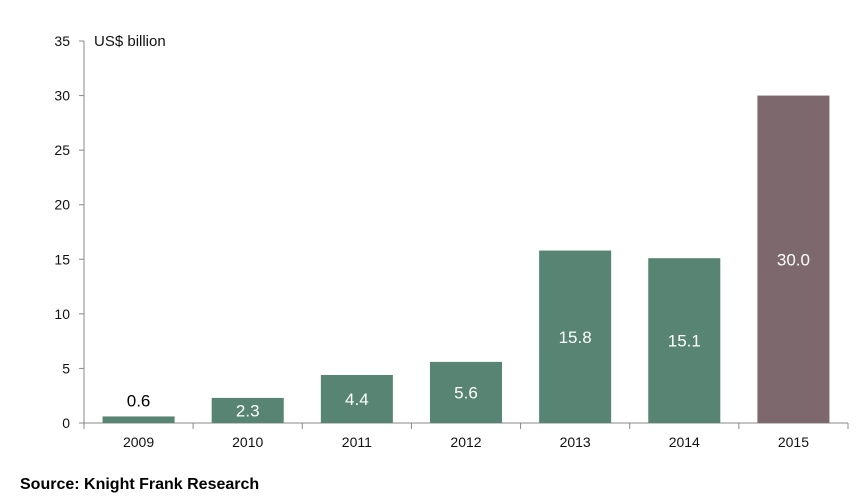  I want to click on y-tick-label: 0, so click(66, 423).